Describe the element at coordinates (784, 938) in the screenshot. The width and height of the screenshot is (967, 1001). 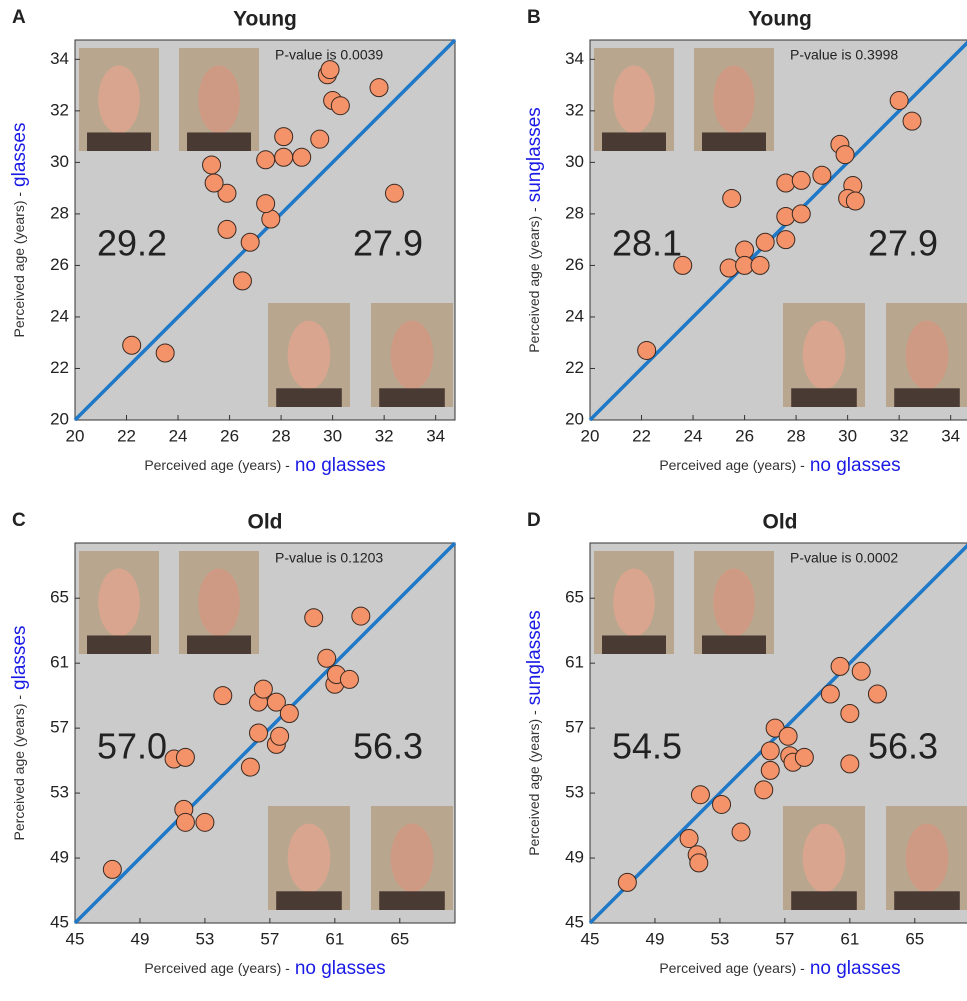
I see `x-tick-label: 57` at that location.